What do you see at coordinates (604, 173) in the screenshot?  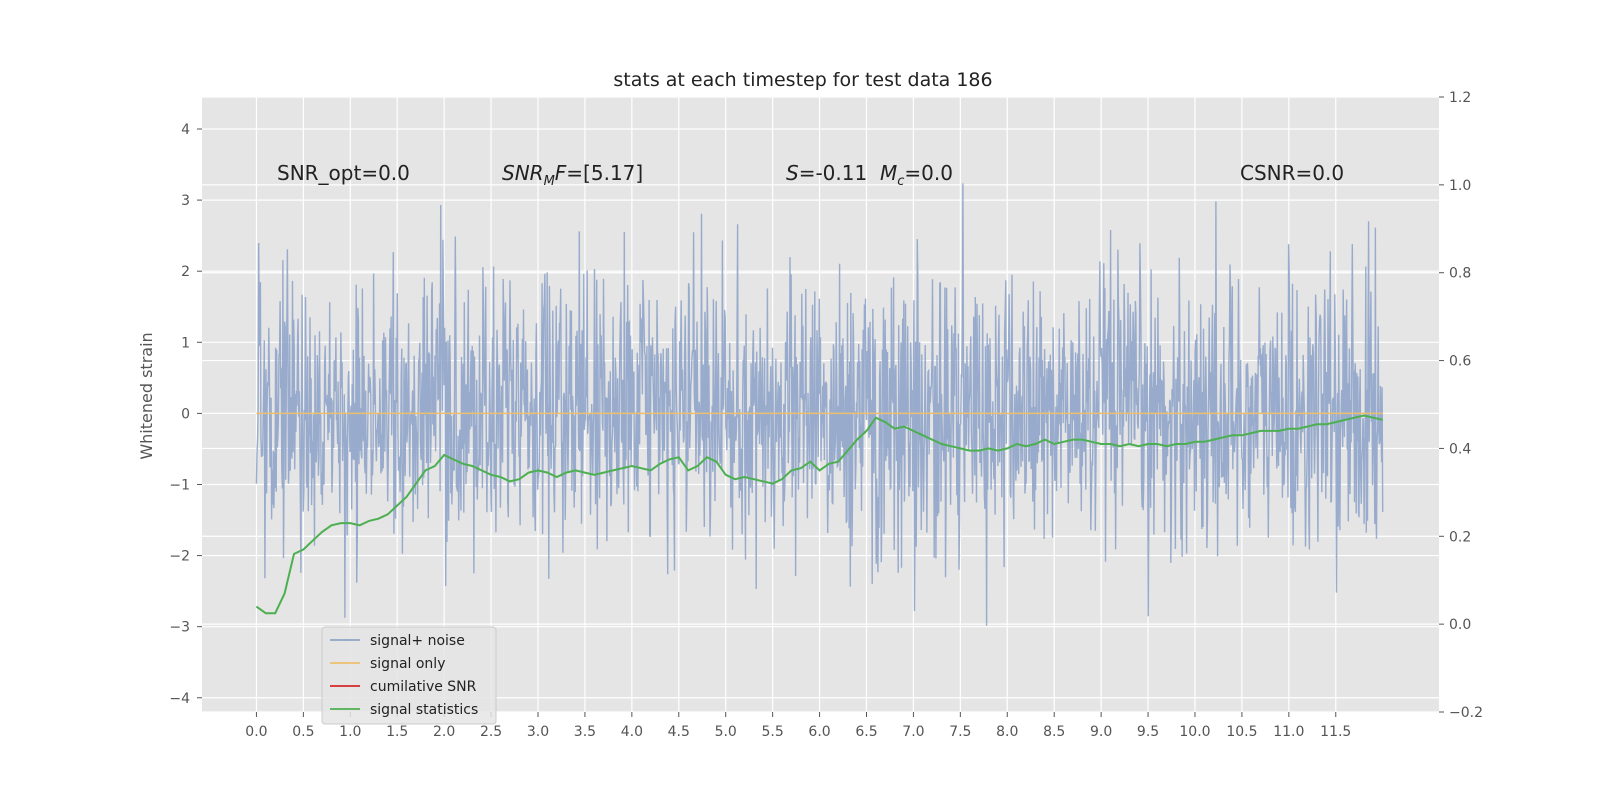 I see `annotation-snr-mf-value: =[5.17]` at bounding box center [604, 173].